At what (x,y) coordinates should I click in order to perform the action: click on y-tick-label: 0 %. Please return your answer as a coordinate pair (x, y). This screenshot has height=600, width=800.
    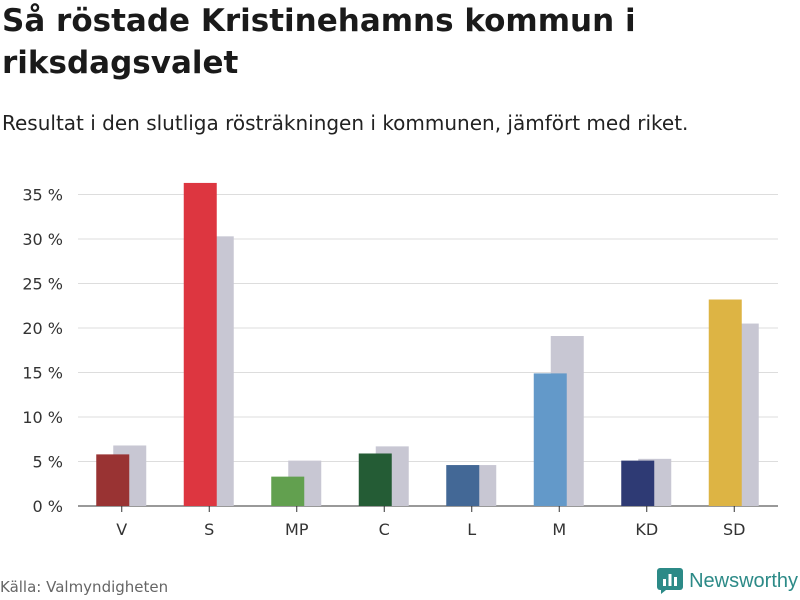
    Looking at the image, I should click on (48, 506).